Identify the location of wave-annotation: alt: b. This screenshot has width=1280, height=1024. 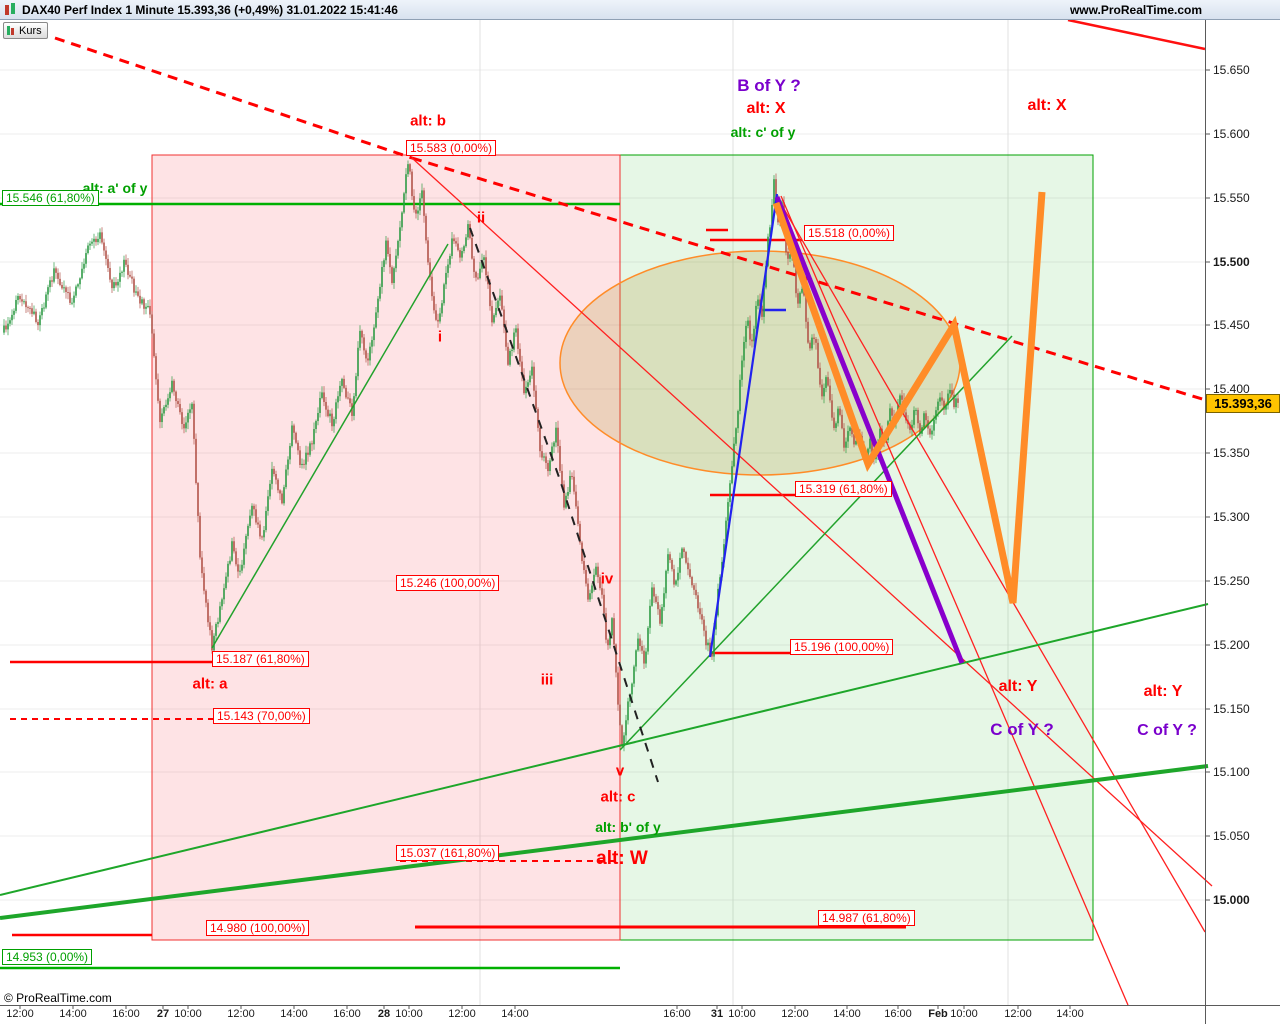
(428, 121).